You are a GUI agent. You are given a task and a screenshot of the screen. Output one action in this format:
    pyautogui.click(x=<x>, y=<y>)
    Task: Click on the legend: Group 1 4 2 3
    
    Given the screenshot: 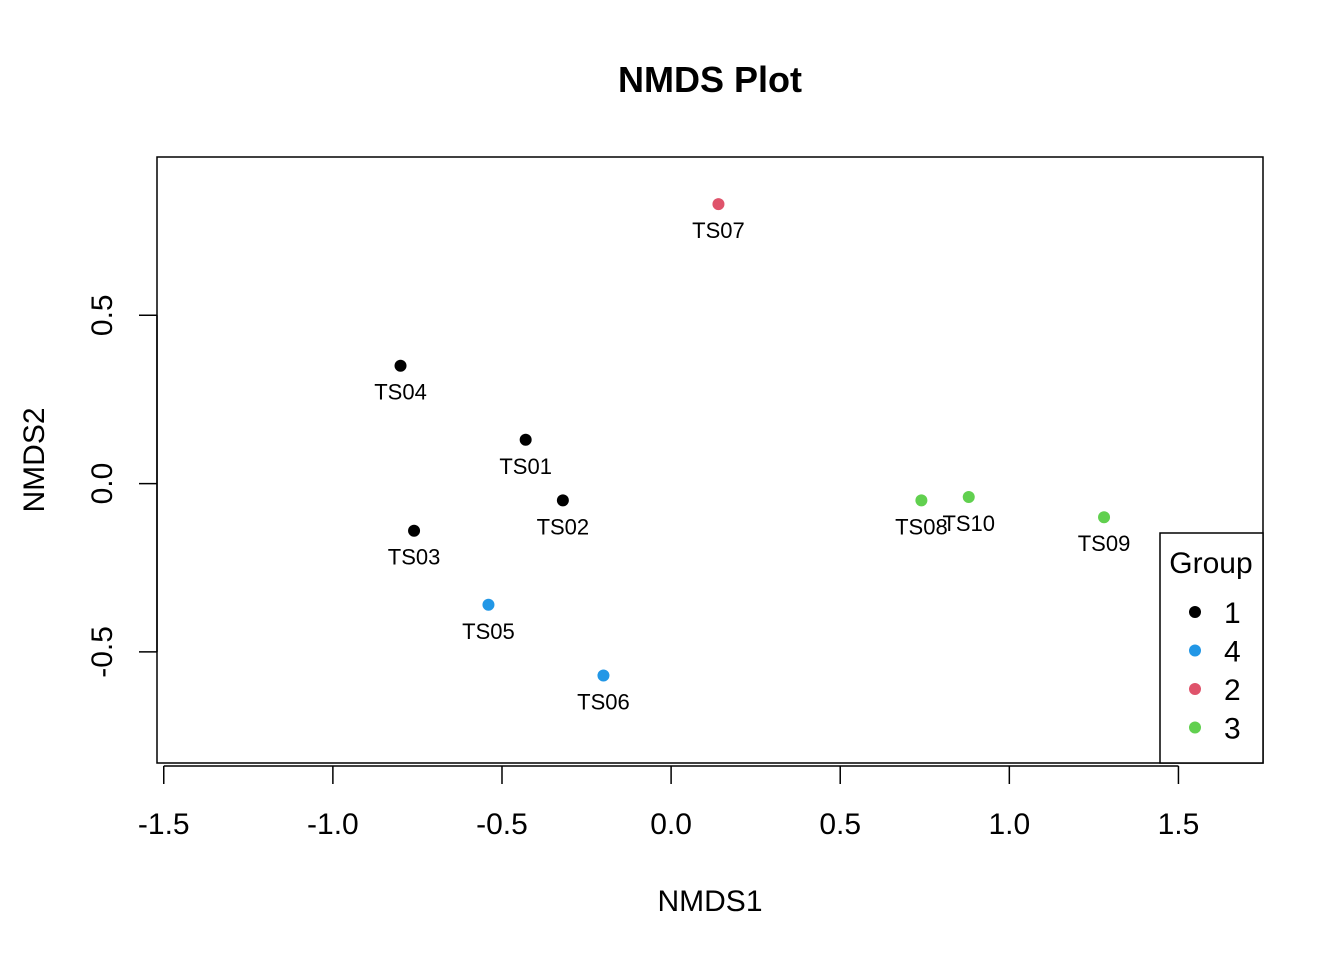 What is the action you would take?
    pyautogui.click(x=1211, y=648)
    